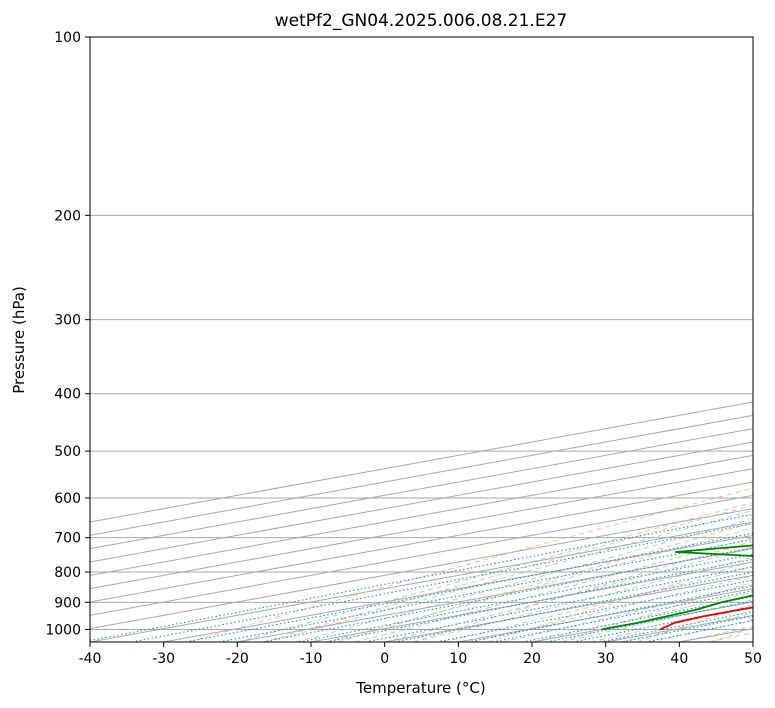 The width and height of the screenshot is (775, 708). Describe the element at coordinates (19, 340) in the screenshot. I see `y-axis-label: Pressure (hPa)` at that location.